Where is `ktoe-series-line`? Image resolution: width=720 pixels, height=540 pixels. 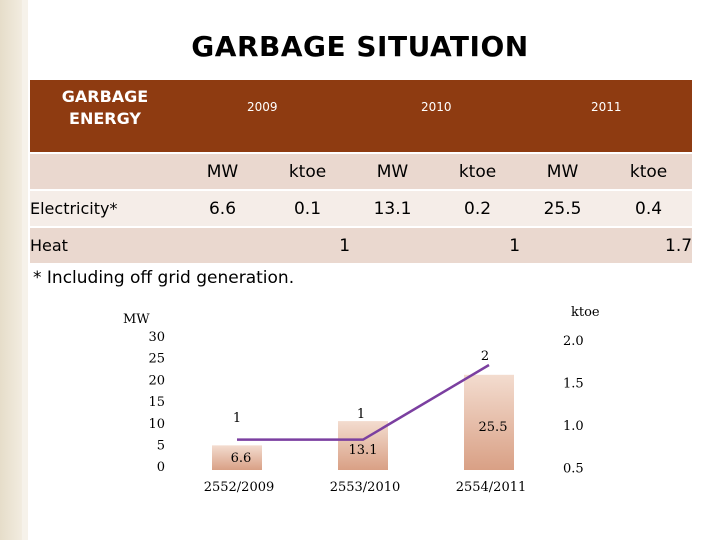
ktoe-series-line is located at coordinates (363, 402).